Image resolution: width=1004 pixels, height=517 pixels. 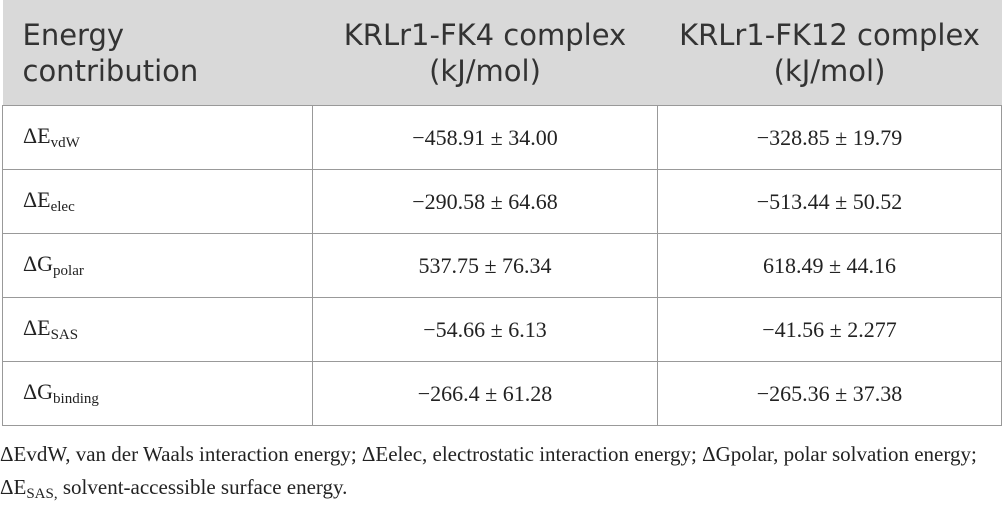 I want to click on table-row: ΔGpolar 537.75 ± 76.34 618.49 ± 44.16, so click(x=502, y=265).